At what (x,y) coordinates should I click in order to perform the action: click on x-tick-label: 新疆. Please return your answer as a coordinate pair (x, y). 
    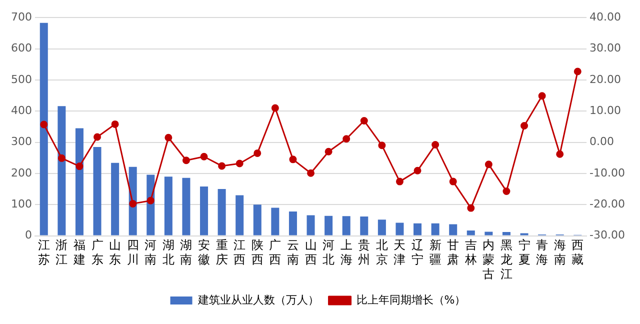
    Looking at the image, I should click on (435, 252).